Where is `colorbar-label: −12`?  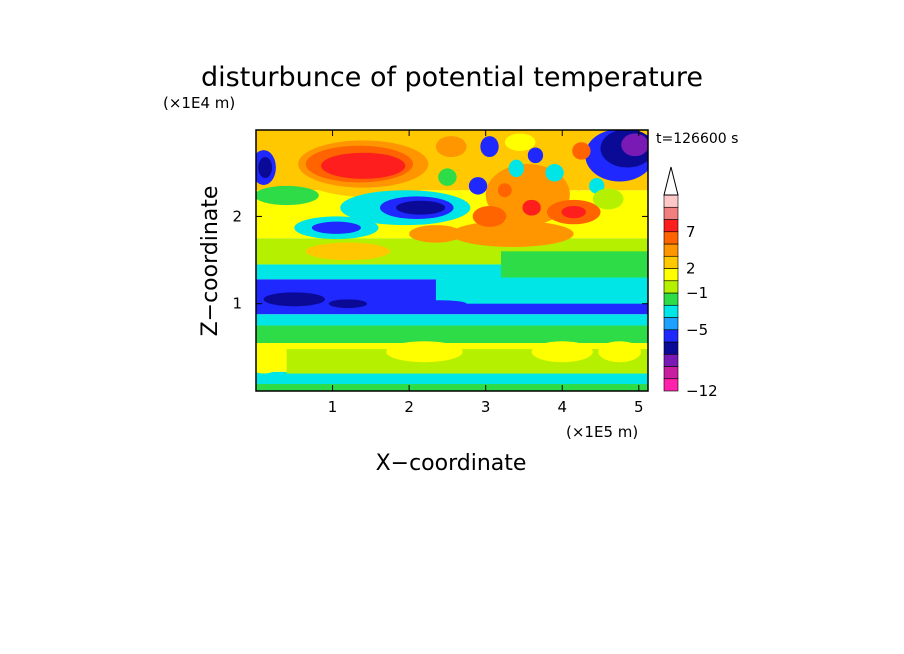
colorbar-label: −12 is located at coordinates (702, 391).